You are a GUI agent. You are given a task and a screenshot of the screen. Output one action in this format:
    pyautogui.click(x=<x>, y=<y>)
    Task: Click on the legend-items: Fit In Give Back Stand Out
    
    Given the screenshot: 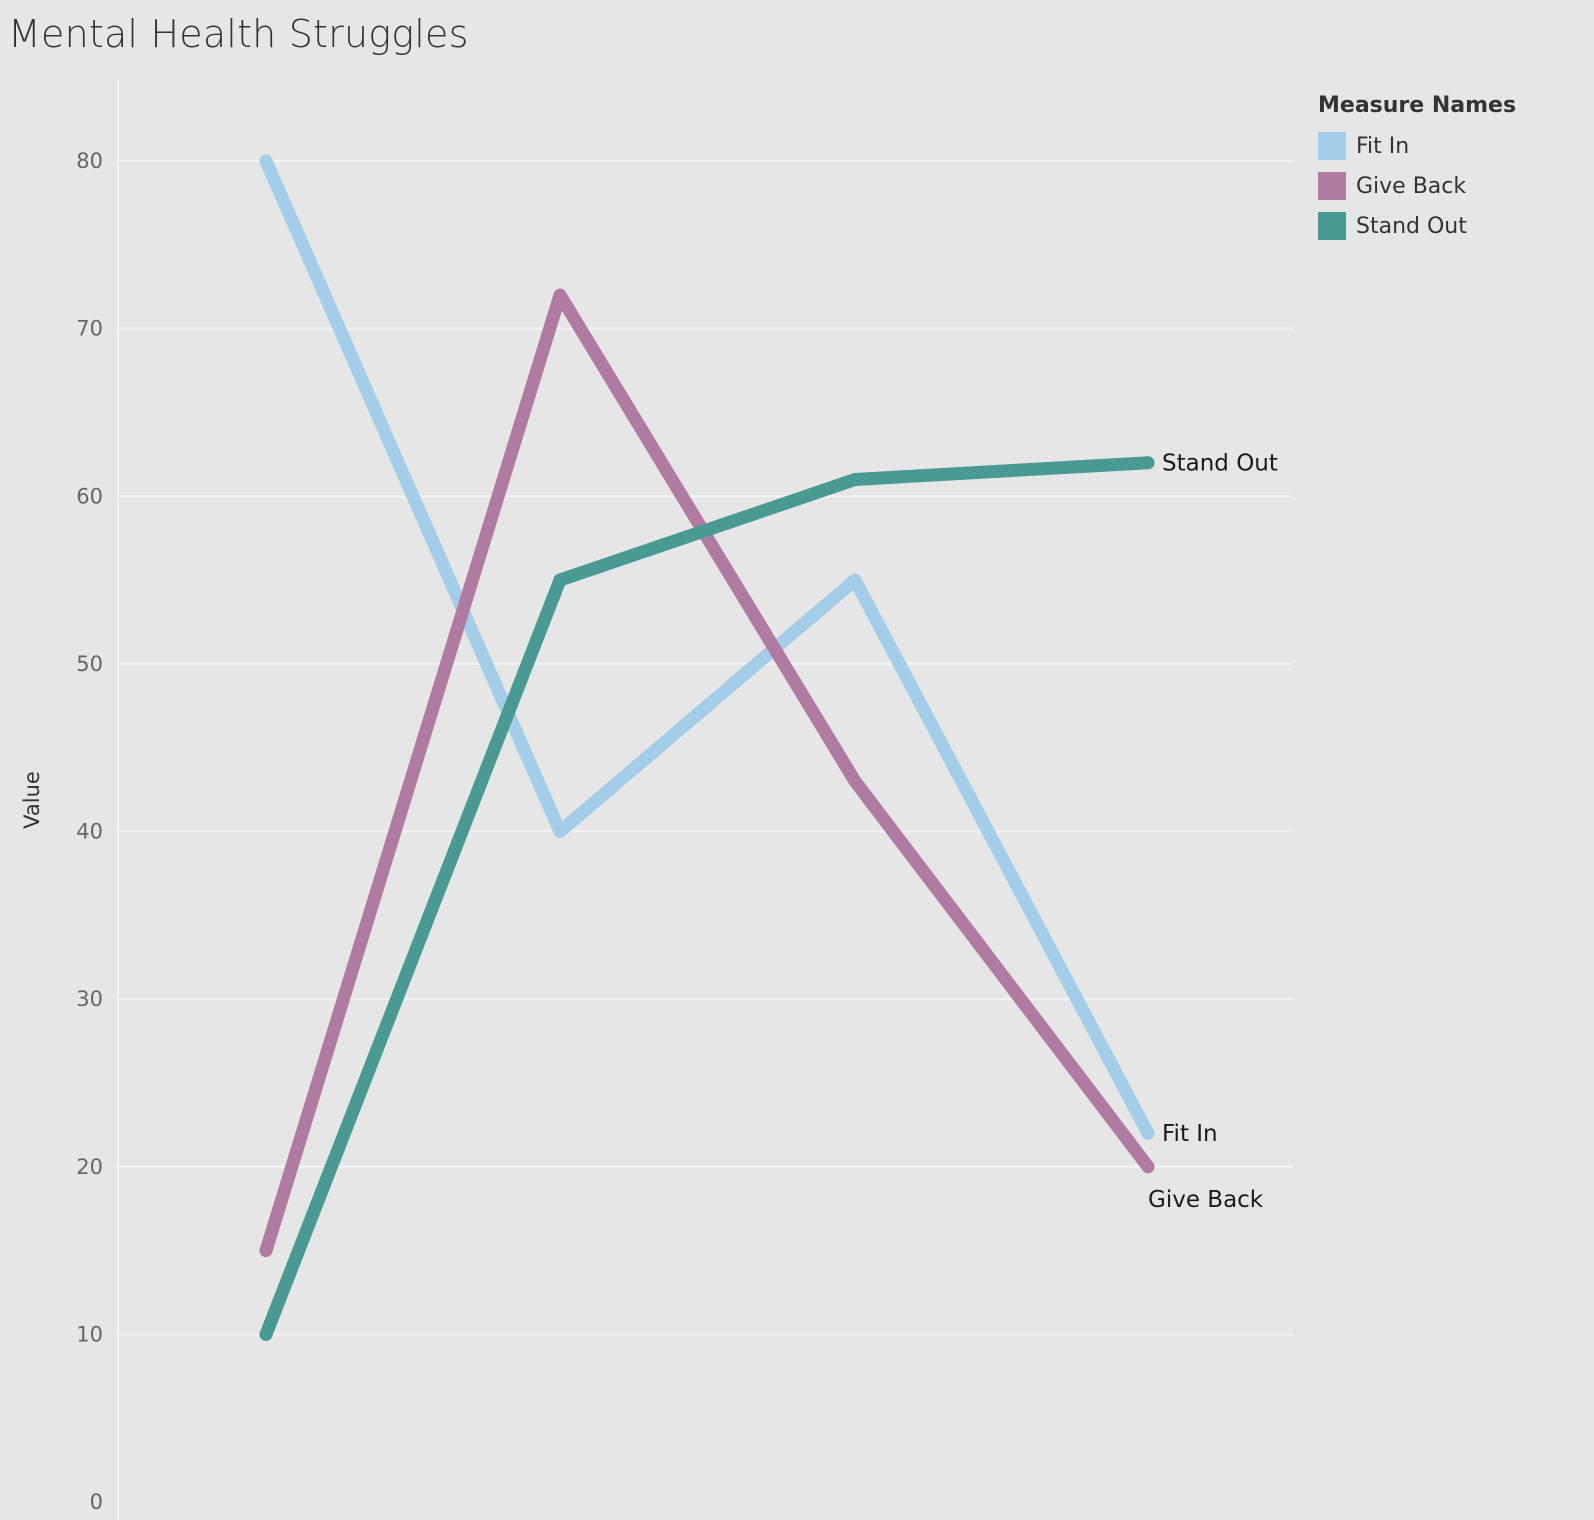 What is the action you would take?
    pyautogui.click(x=1417, y=186)
    